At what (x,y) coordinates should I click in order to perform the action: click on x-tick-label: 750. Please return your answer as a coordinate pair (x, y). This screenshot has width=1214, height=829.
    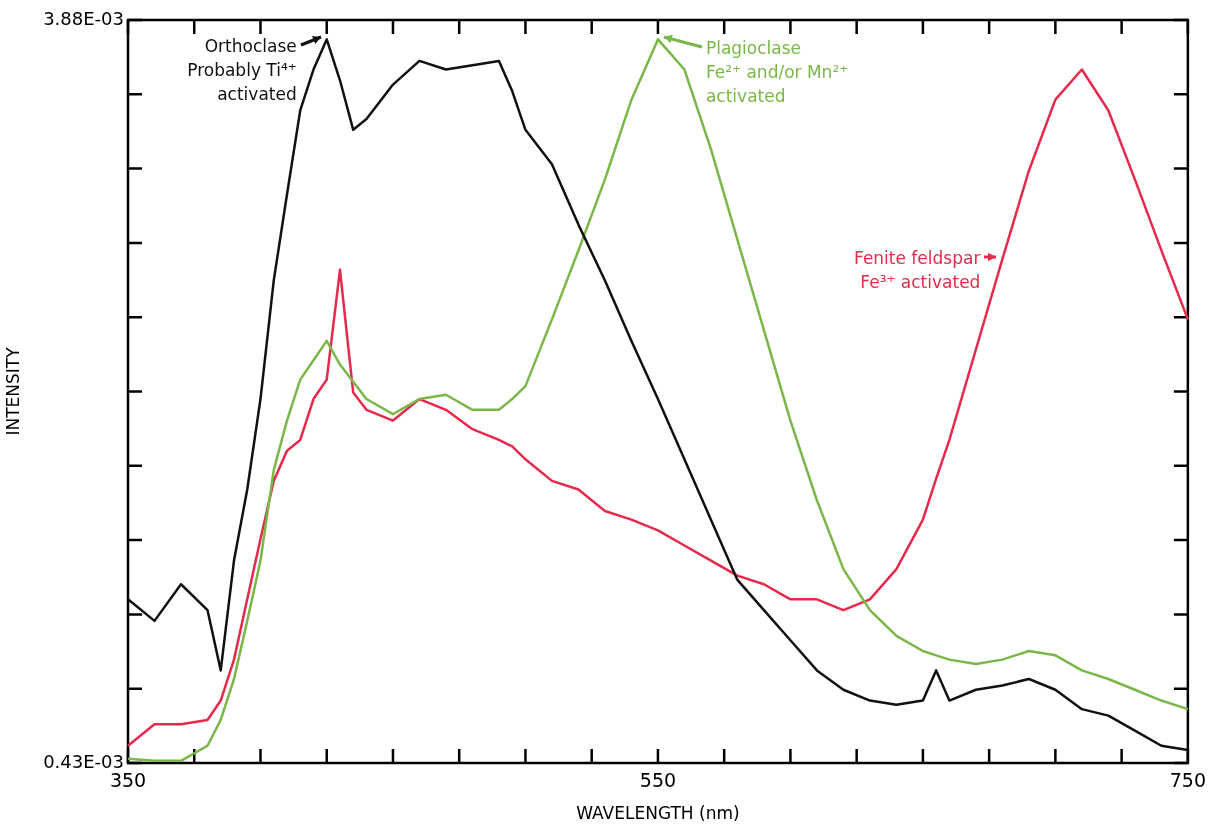
    Looking at the image, I should click on (1187, 780).